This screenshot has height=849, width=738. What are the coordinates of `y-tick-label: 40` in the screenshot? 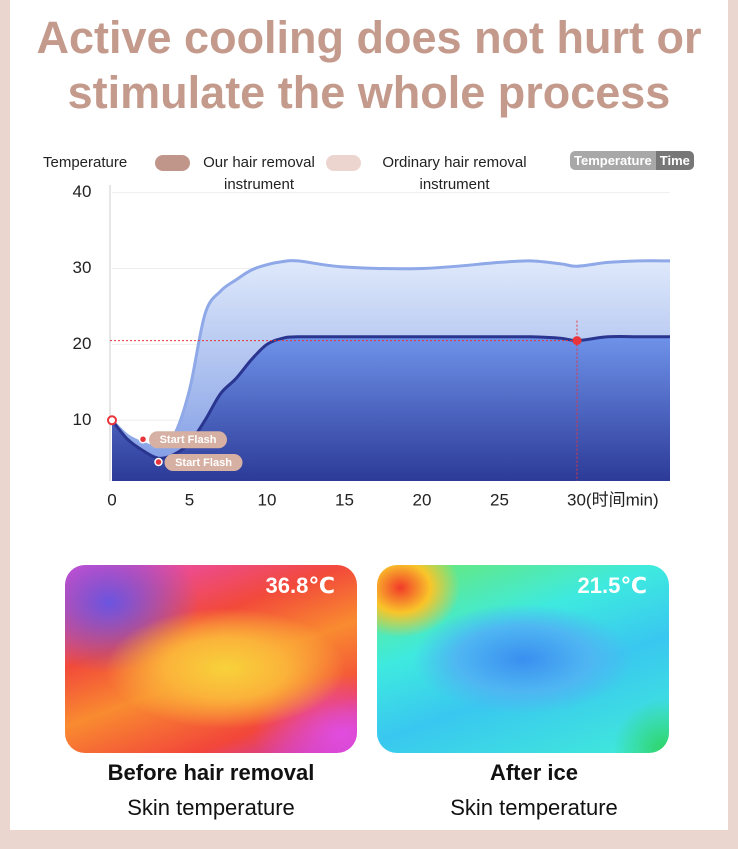 It's located at (82, 191).